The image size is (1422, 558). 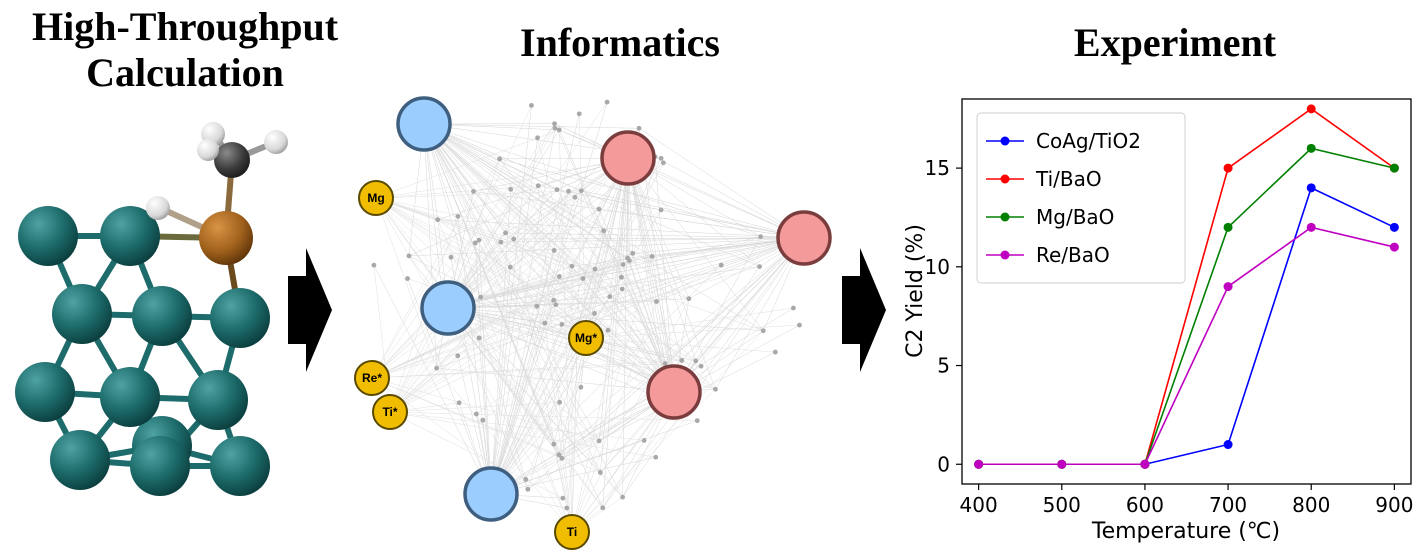 I want to click on y-axis-label: C2 Yield (%), so click(x=915, y=291).